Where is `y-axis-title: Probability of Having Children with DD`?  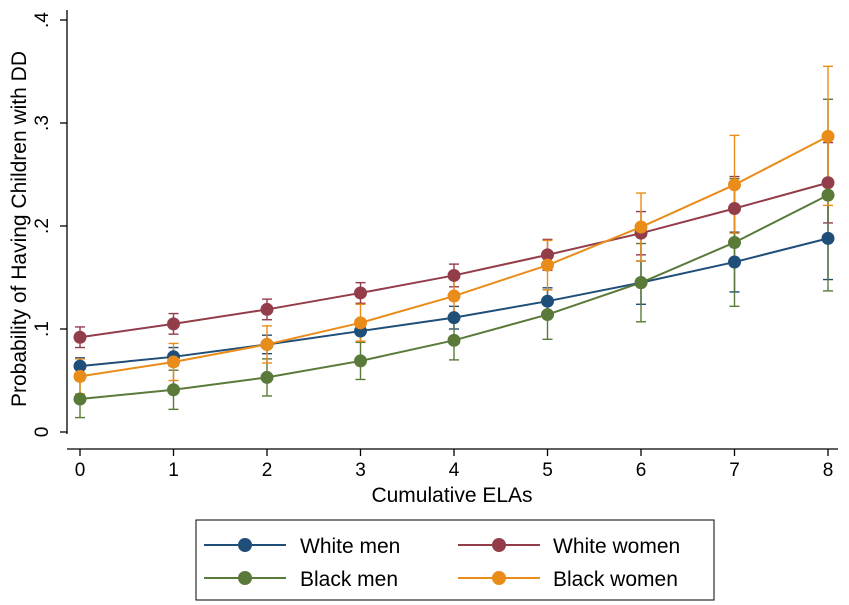
y-axis-title: Probability of Having Children with DD is located at coordinates (19, 229).